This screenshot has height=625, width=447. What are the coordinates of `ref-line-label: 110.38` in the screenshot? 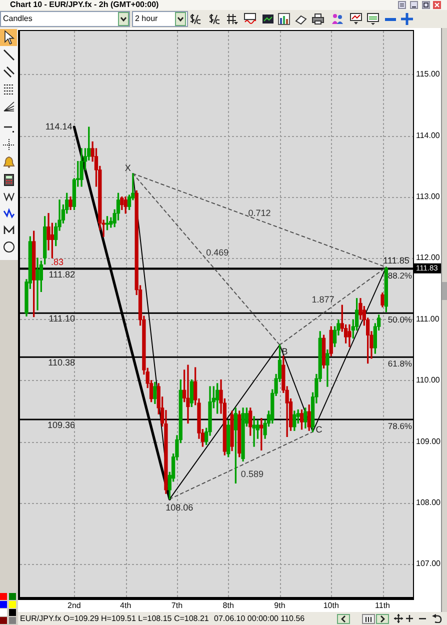 It's located at (61, 363).